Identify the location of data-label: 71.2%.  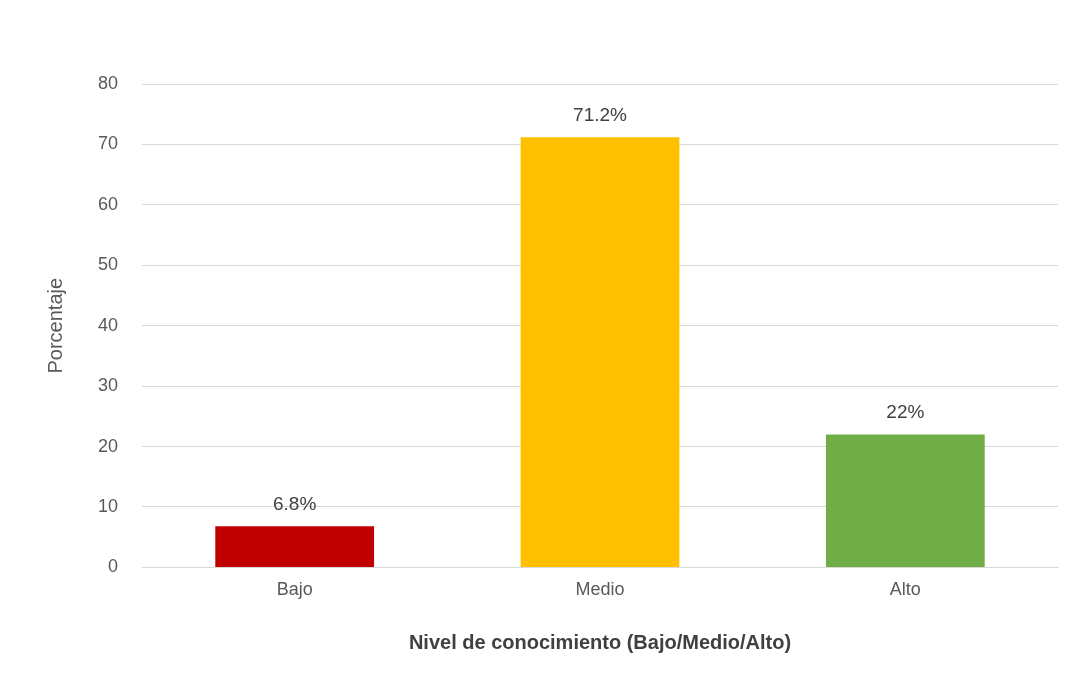
(600, 114).